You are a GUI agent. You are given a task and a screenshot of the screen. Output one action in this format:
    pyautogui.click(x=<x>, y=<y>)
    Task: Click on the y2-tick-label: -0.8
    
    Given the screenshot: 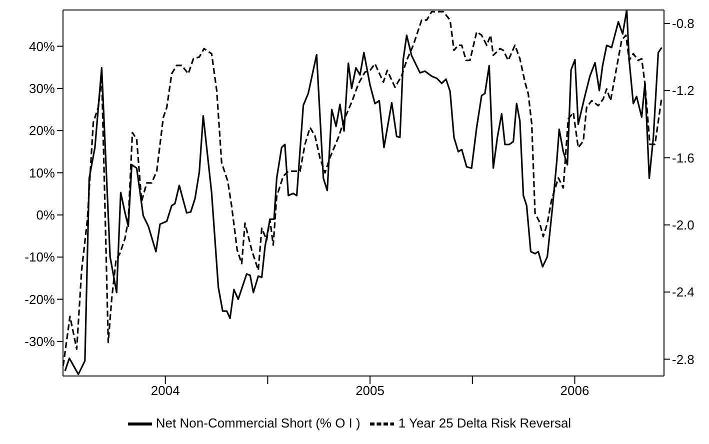 What is the action you would take?
    pyautogui.click(x=683, y=24)
    